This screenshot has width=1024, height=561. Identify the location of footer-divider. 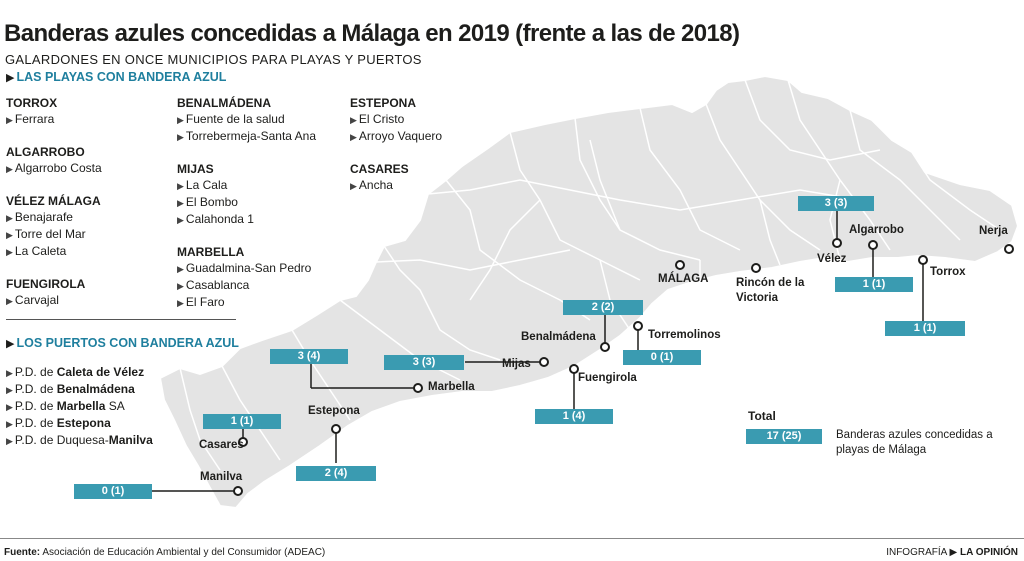
(512, 538).